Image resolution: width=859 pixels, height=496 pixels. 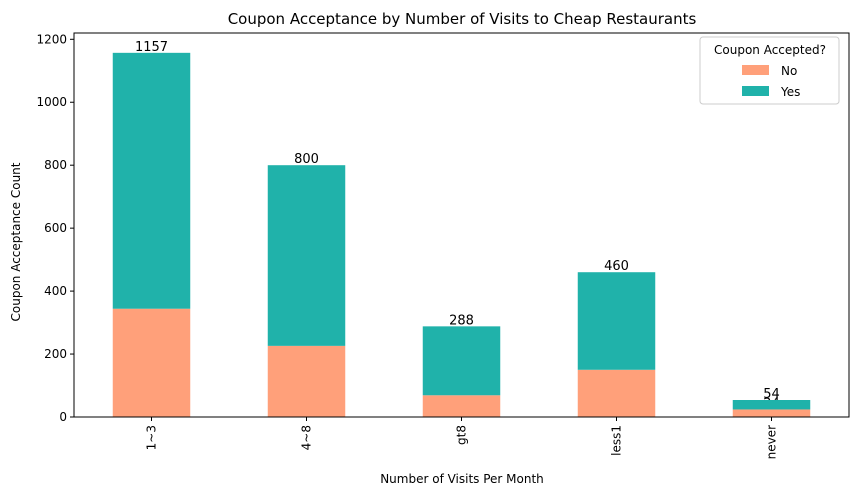 What do you see at coordinates (151, 47) in the screenshot?
I see `data-label-yes: 1157` at bounding box center [151, 47].